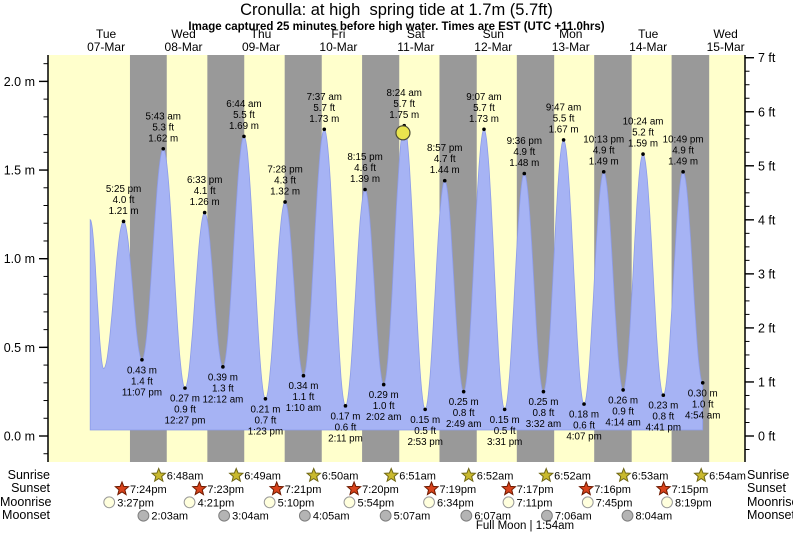 The image size is (793, 537). What do you see at coordinates (584, 415) in the screenshot?
I see `tide-annotation-line: 0.18 m` at bounding box center [584, 415].